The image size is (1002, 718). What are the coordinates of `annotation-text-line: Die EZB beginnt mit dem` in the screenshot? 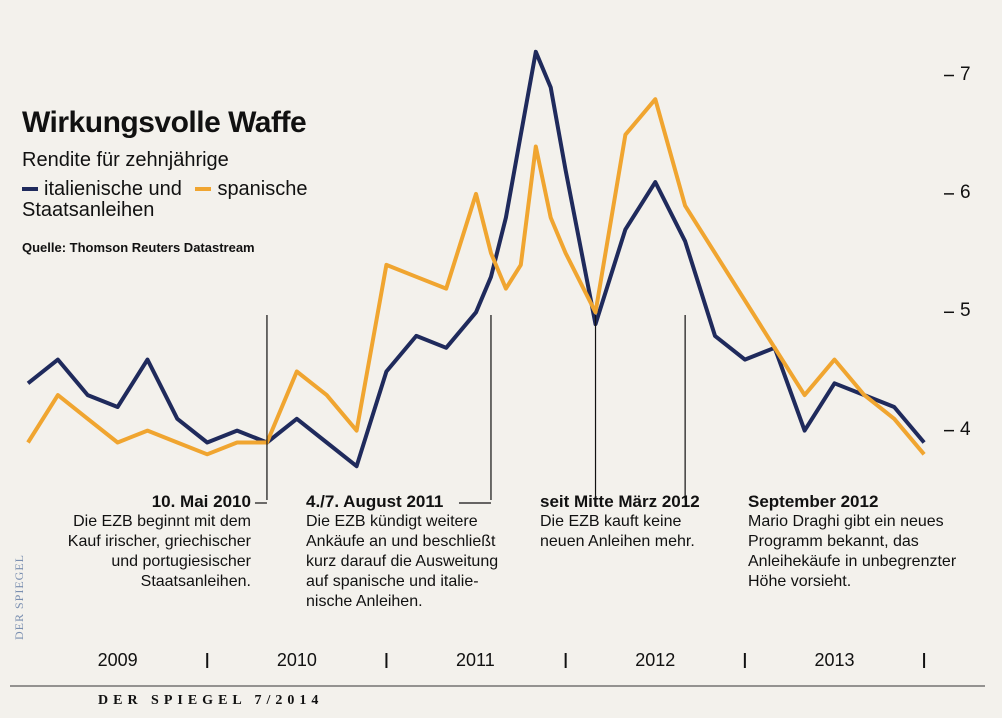 It's located at (162, 521).